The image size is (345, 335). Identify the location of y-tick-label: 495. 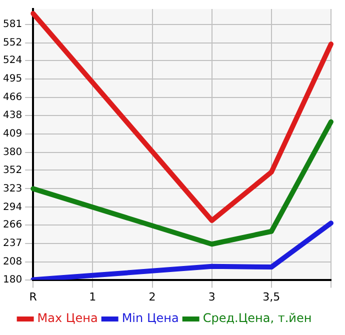
(12, 79).